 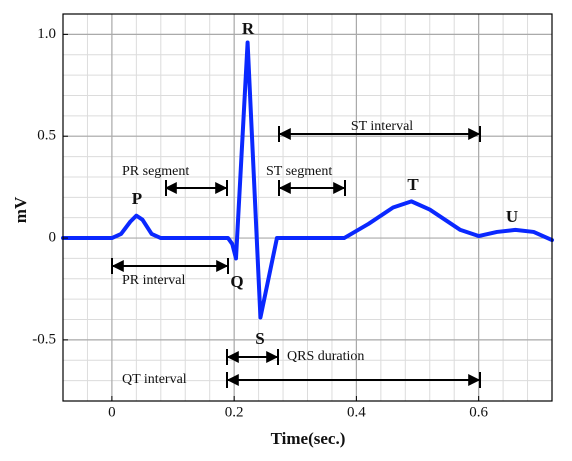 I want to click on y-tick-label: -0.5, so click(x=44, y=339).